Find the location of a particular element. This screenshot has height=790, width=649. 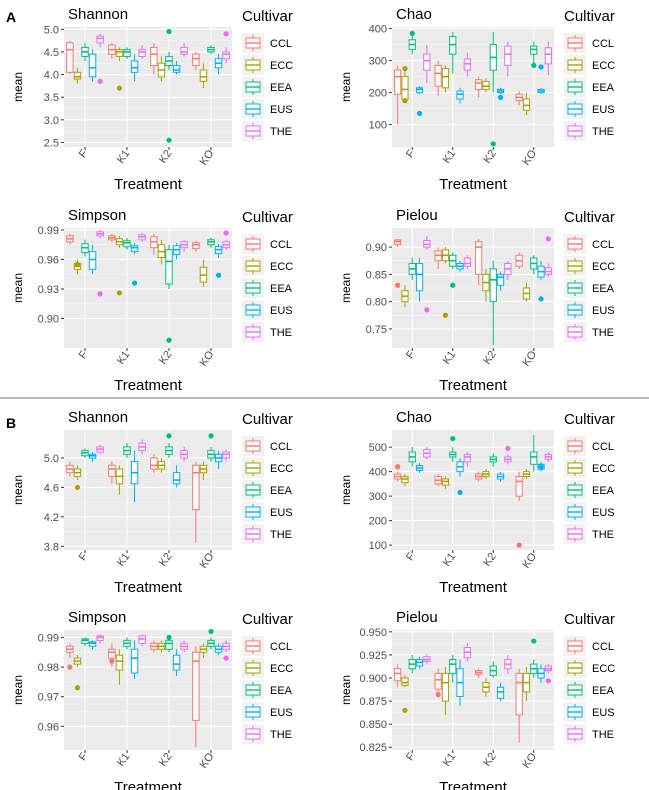

y-tick-label: 4.6 is located at coordinates (51, 488).